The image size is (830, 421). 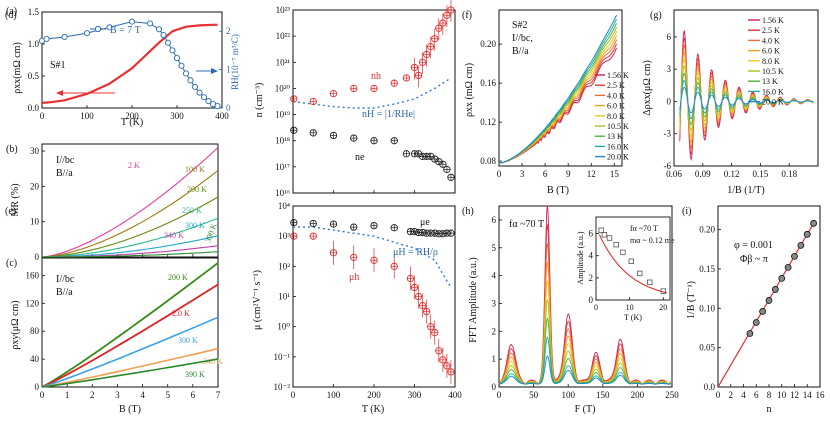 I want to click on x-tick-label: 50, so click(x=534, y=395).